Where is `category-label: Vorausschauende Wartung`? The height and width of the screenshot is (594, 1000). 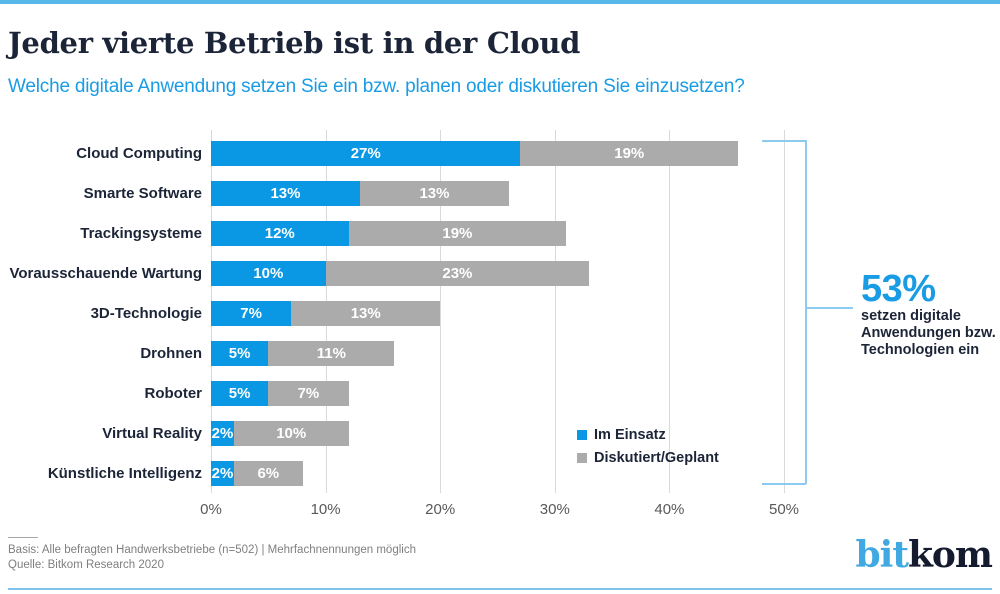 category-label: Vorausschauende Wartung is located at coordinates (105, 273).